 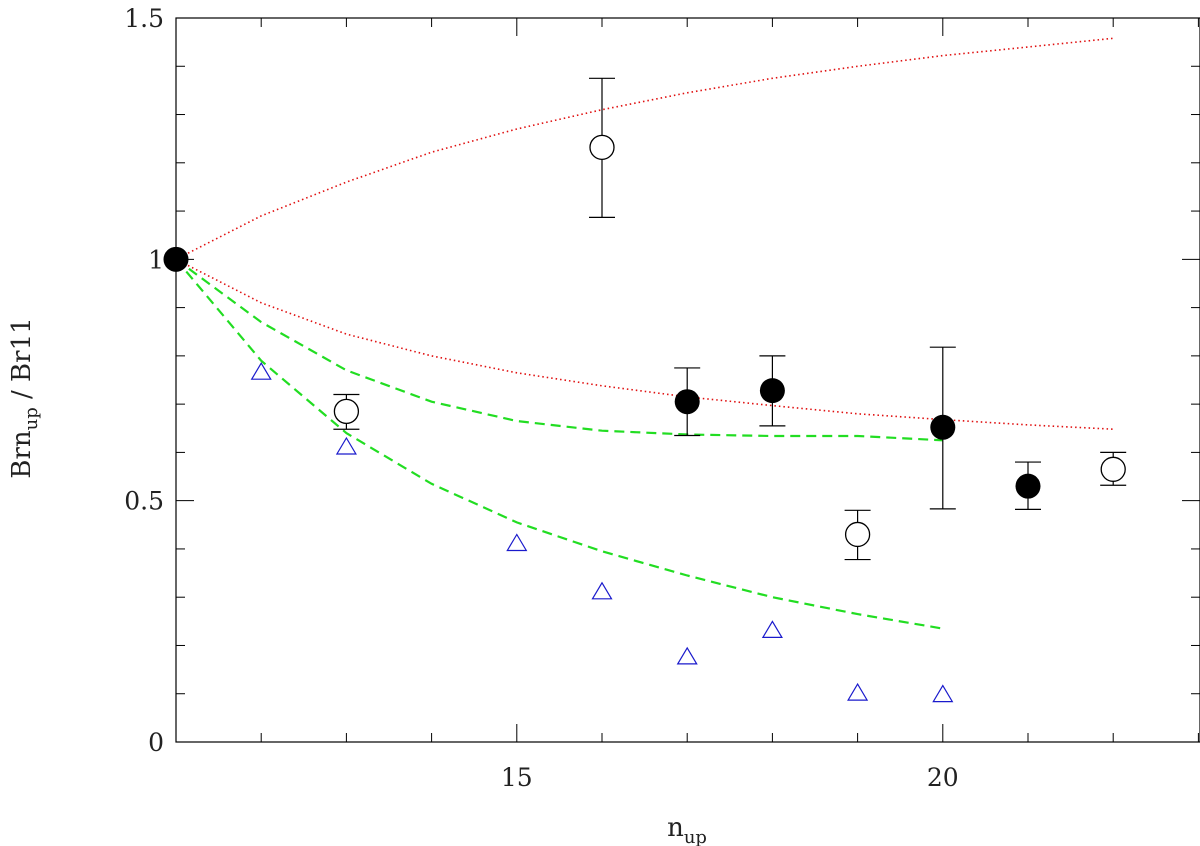 What do you see at coordinates (22, 362) in the screenshot?
I see `y-axis-label-suffix: / Br11` at bounding box center [22, 362].